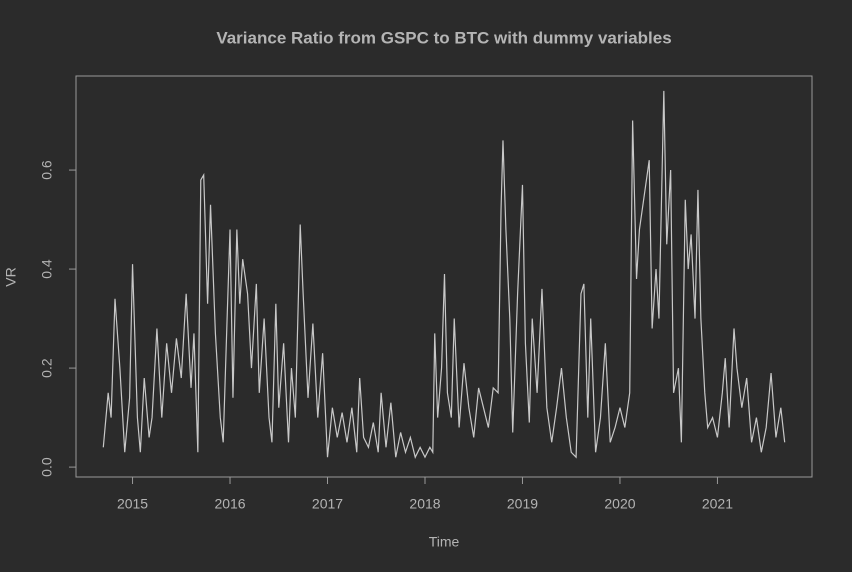 The width and height of the screenshot is (852, 572). I want to click on x-tick-label: 2017, so click(327, 504).